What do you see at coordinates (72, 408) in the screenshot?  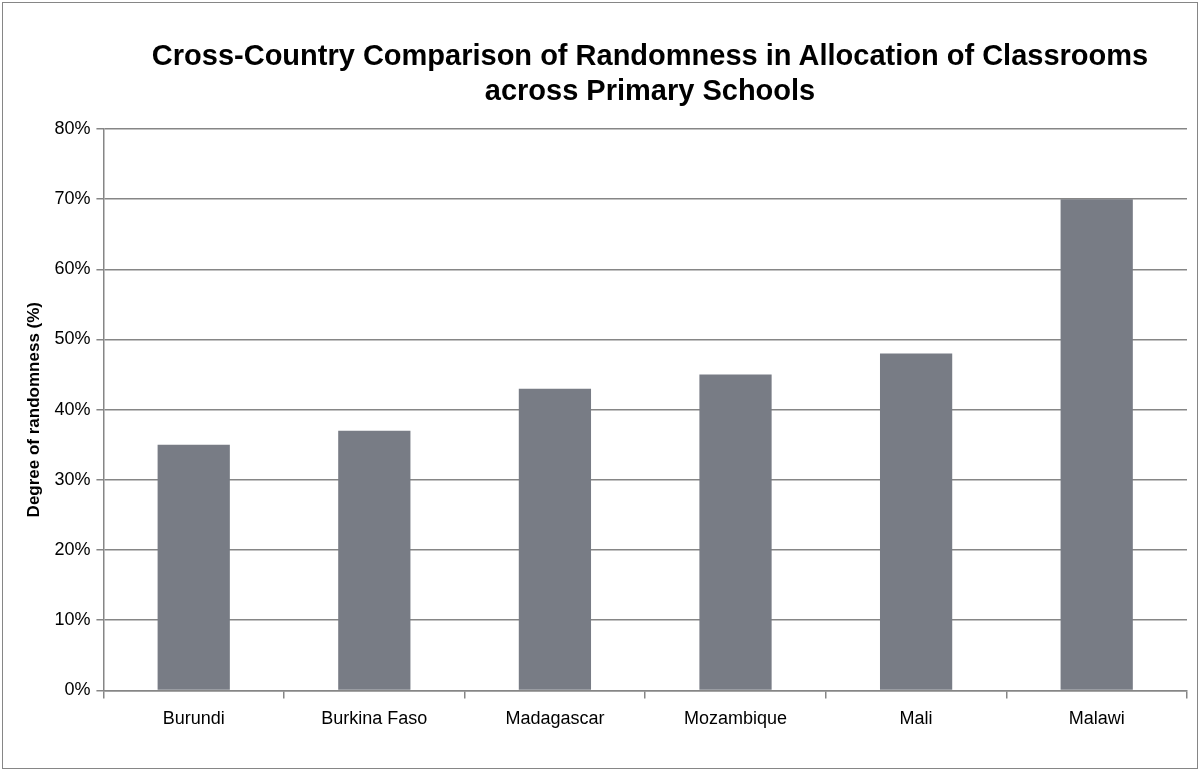 I see `y-tick-label: 40%` at bounding box center [72, 408].